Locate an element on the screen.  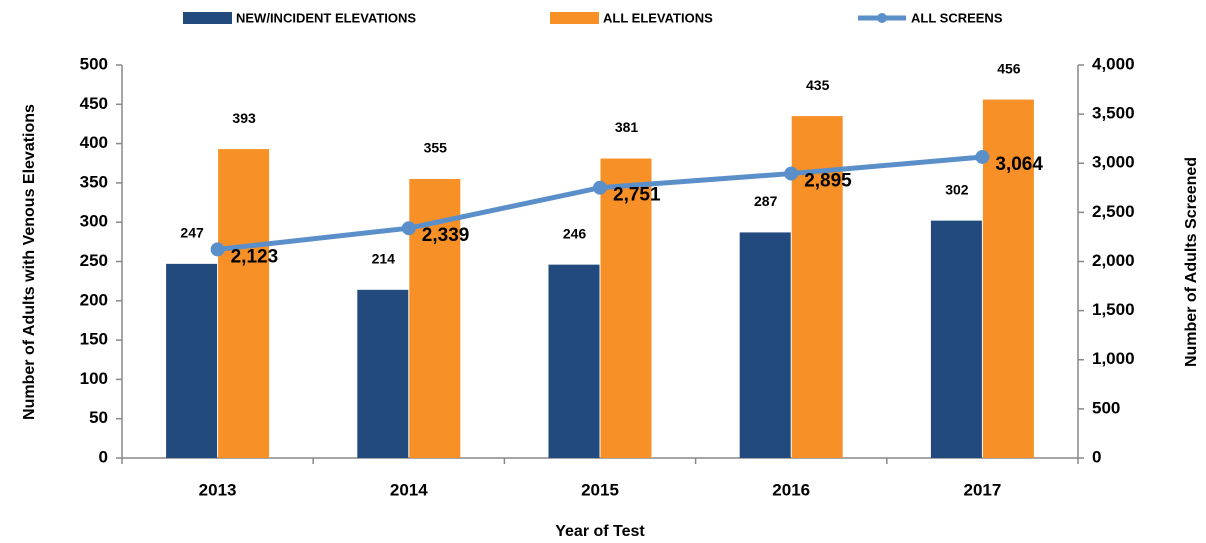
y2-tick-label: 3,000 is located at coordinates (1113, 162).